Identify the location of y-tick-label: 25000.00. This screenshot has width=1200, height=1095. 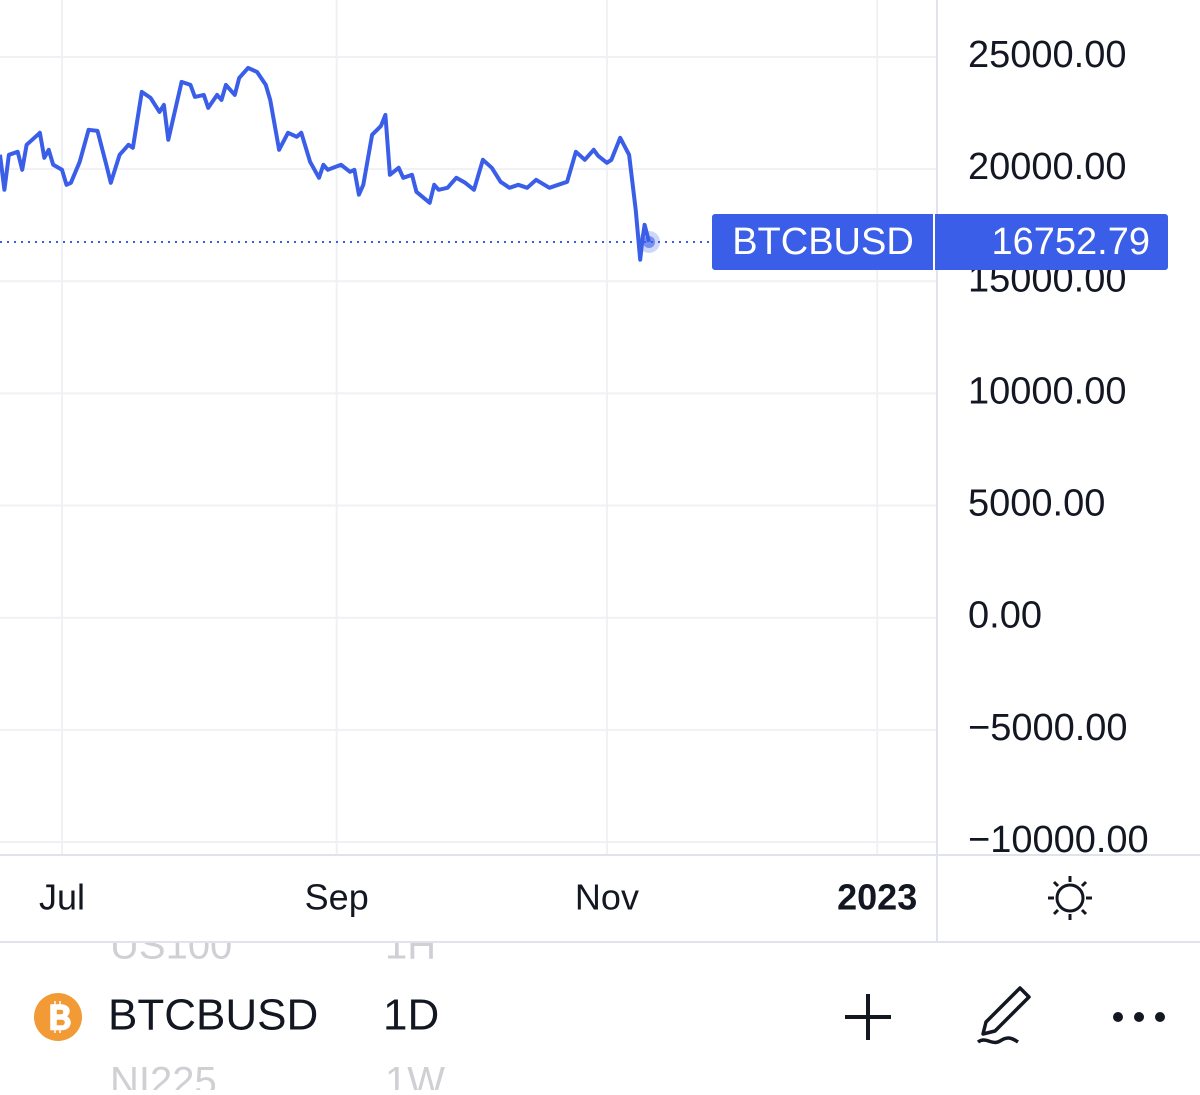
(1047, 55).